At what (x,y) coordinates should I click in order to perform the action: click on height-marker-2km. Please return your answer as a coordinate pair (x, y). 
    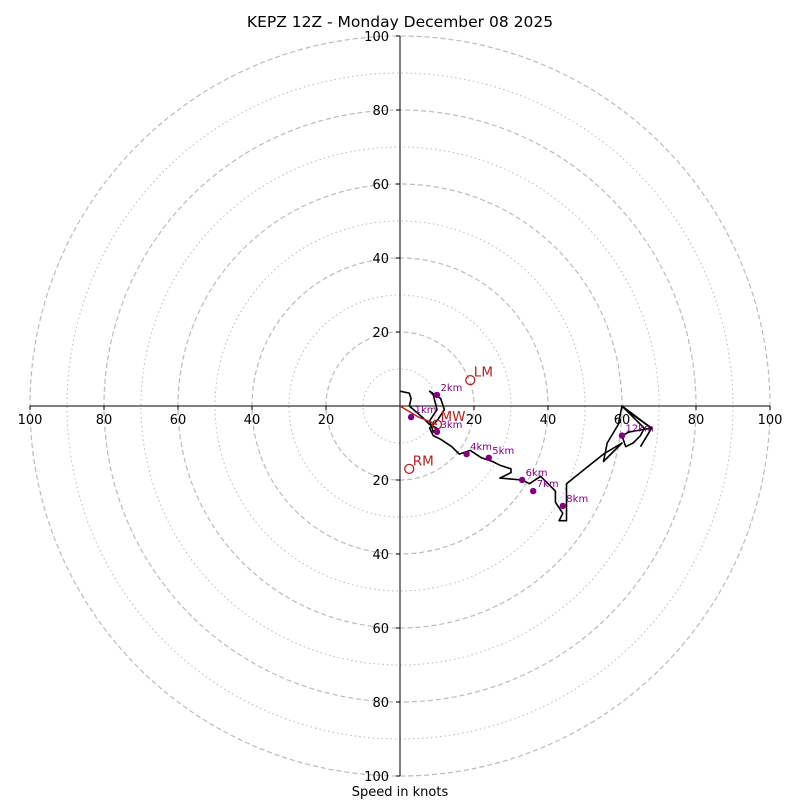
    Looking at the image, I should click on (437, 395).